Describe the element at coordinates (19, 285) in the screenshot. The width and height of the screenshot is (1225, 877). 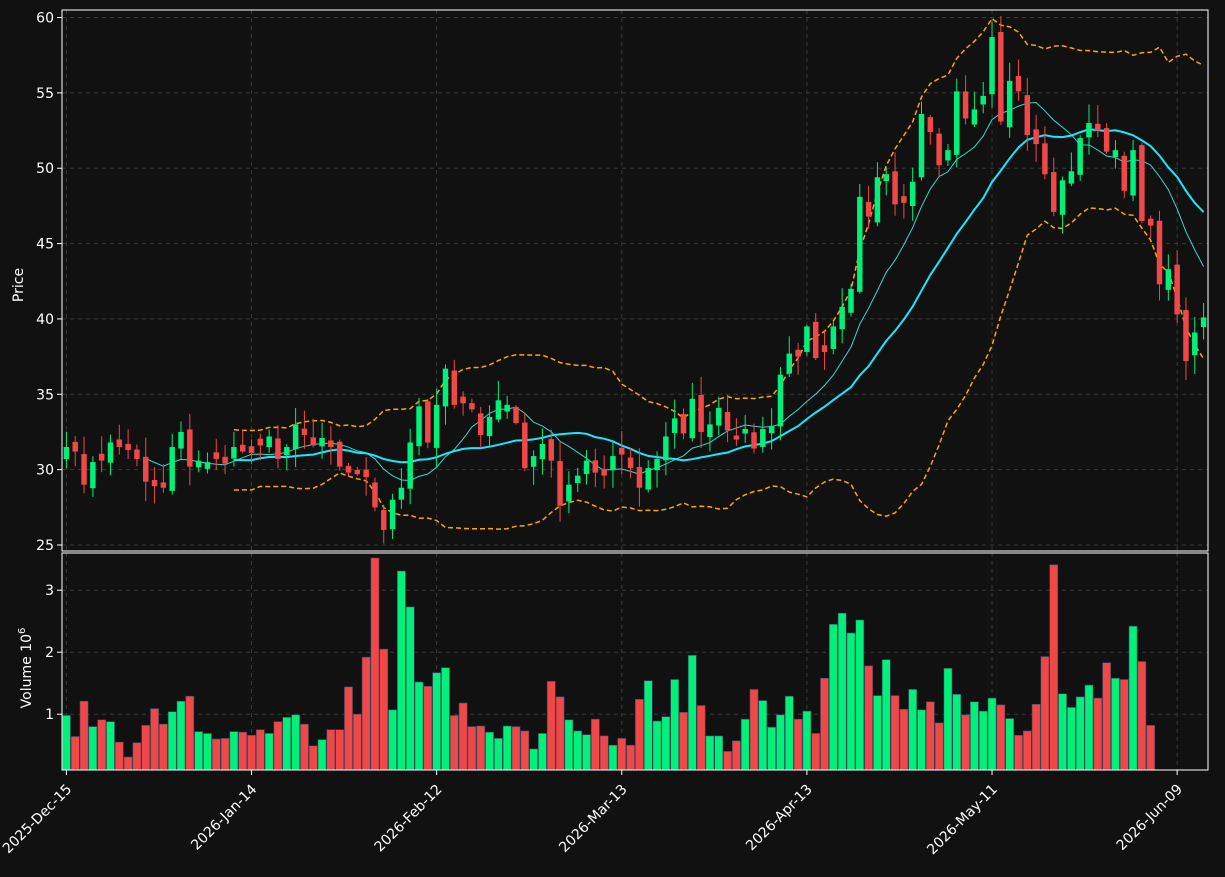
I see `price-axis-label: Price` at that location.